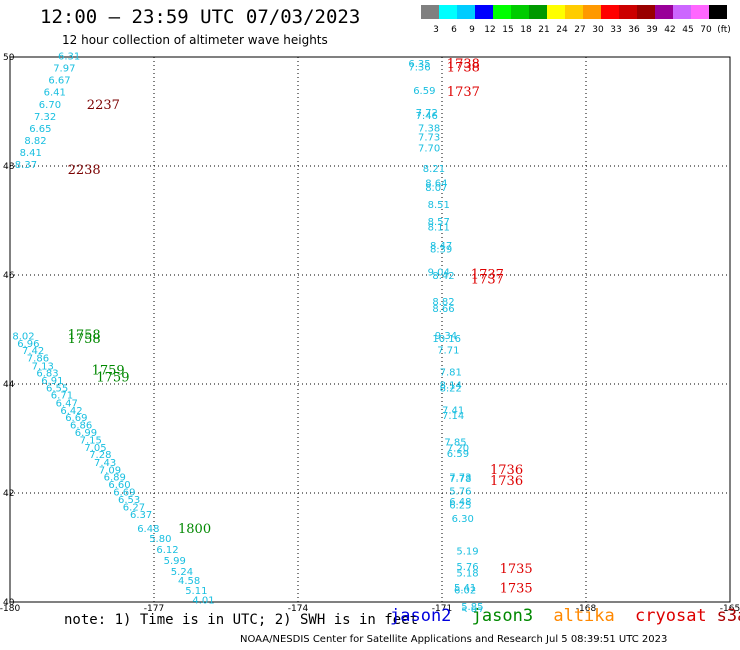 The image size is (740, 650). I want to click on swh-value-label: 7.20, so click(458, 449).